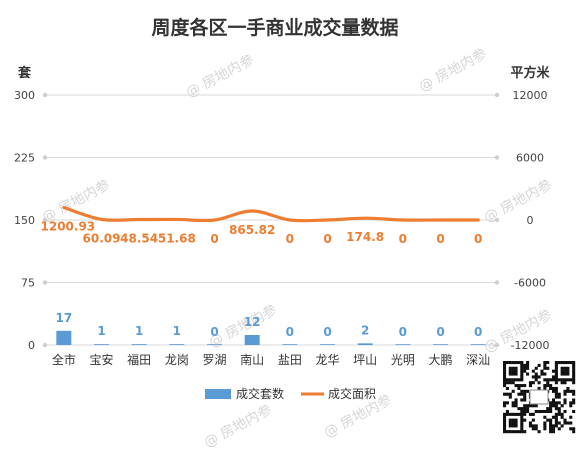 Image resolution: width=584 pixels, height=454 pixels. What do you see at coordinates (530, 283) in the screenshot?
I see `y-right-tick-label: -6000` at bounding box center [530, 283].